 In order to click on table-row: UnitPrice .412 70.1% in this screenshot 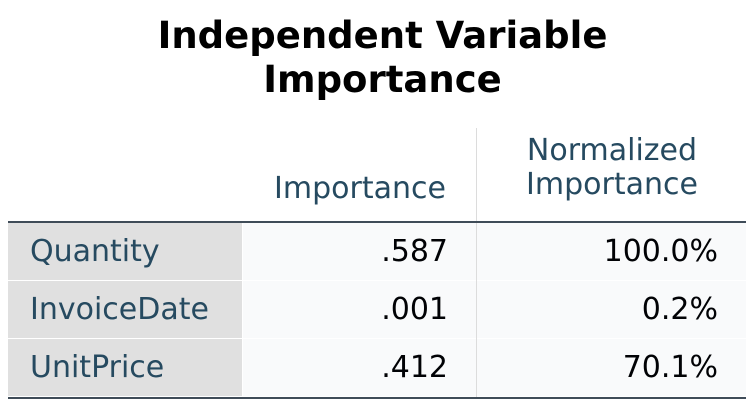, I will do `click(377, 368)`.